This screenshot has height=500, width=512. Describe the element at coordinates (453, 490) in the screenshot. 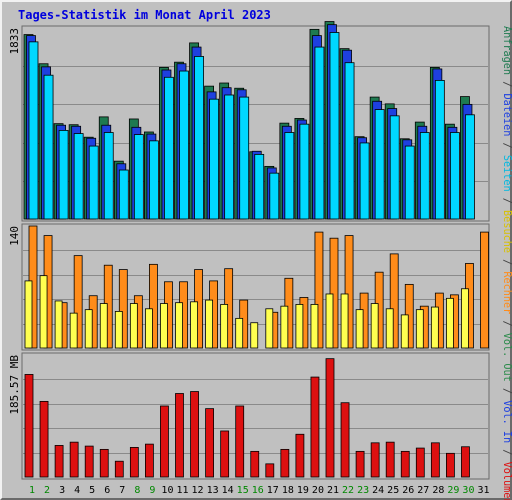

I see `xlabel-day-29: 29` at that location.